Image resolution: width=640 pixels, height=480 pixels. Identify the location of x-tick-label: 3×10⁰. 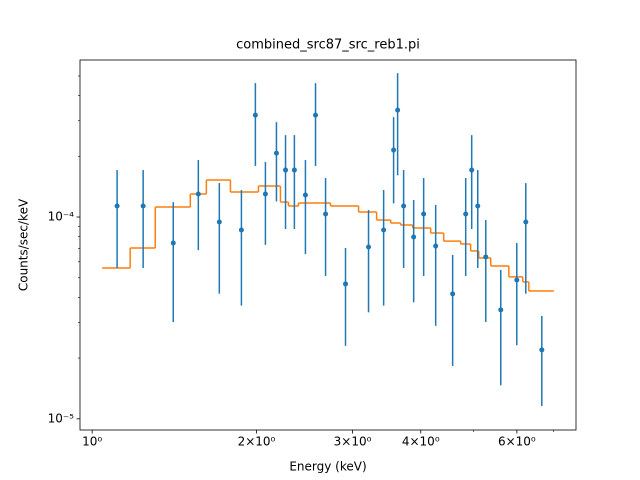
(353, 442).